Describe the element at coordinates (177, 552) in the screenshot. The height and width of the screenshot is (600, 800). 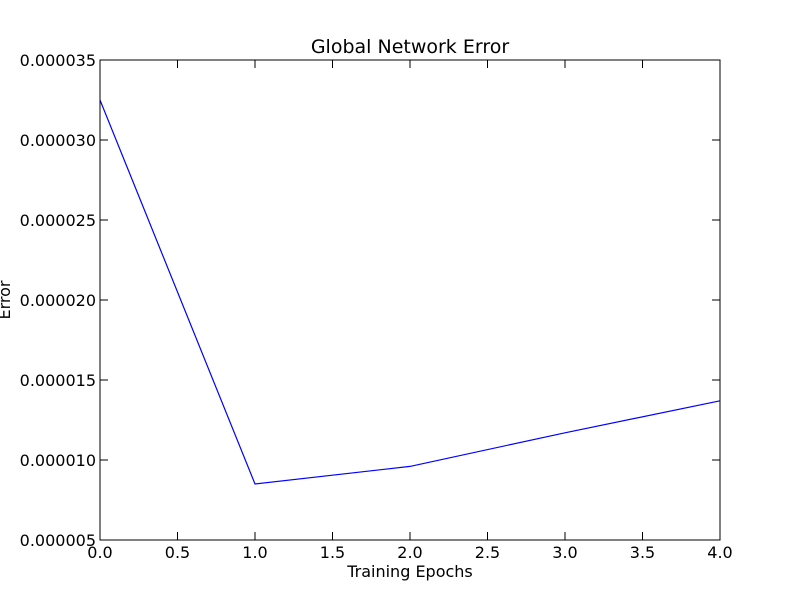
I see `x-tick-label: 0.5` at that location.